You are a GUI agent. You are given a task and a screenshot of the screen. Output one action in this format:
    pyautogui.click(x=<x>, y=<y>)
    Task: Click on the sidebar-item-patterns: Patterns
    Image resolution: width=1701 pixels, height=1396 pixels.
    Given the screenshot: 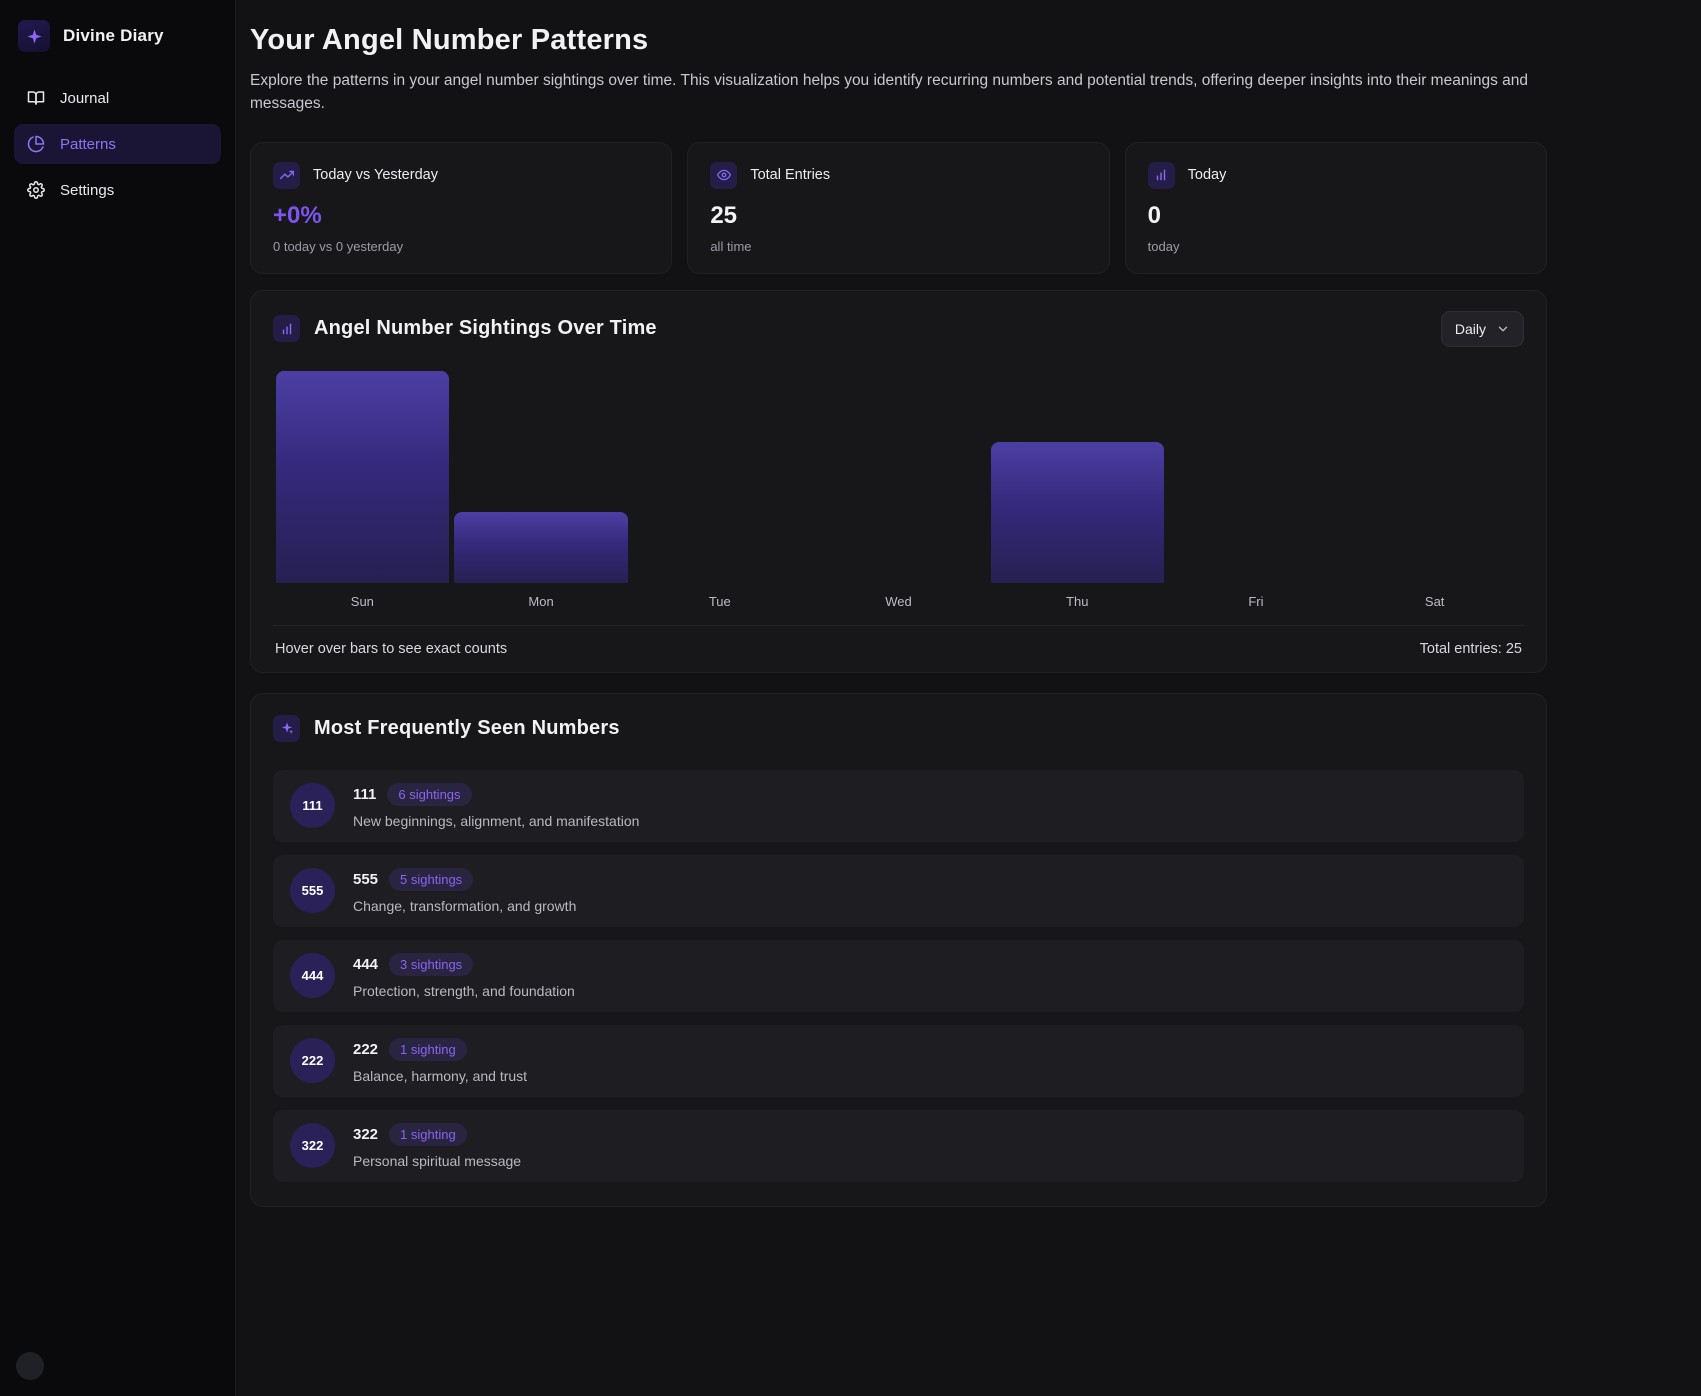 What is the action you would take?
    pyautogui.click(x=117, y=144)
    